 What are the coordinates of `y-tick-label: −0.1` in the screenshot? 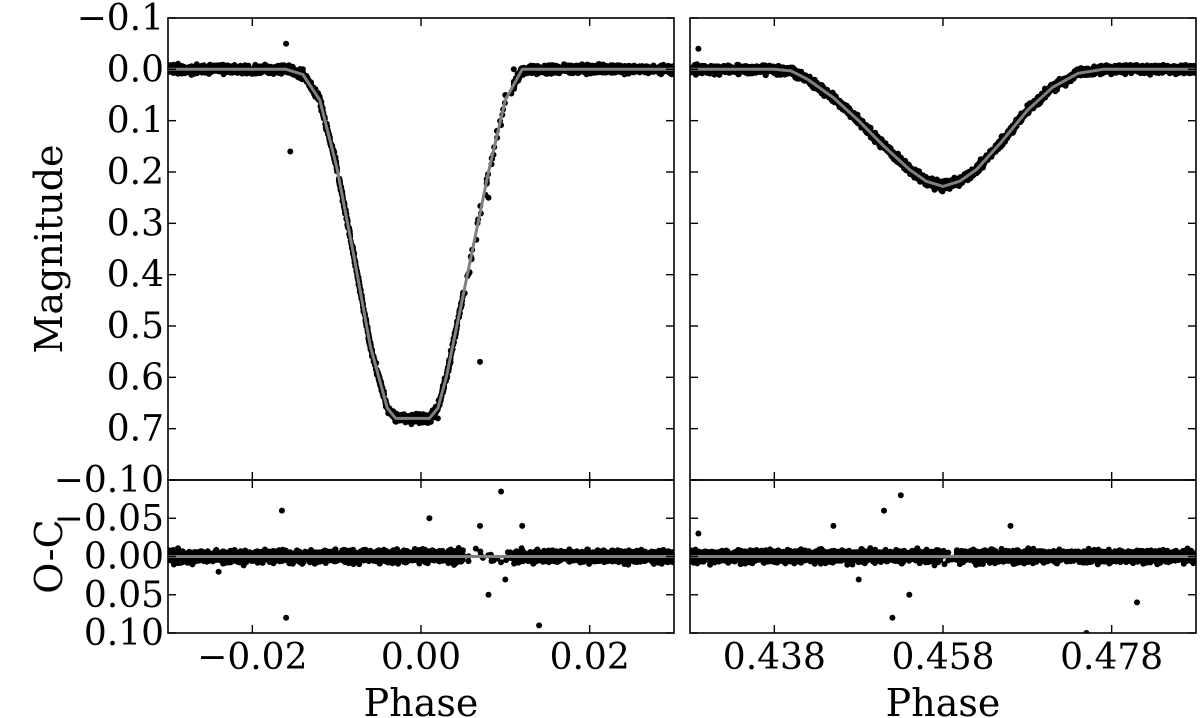 It's located at (120, 19).